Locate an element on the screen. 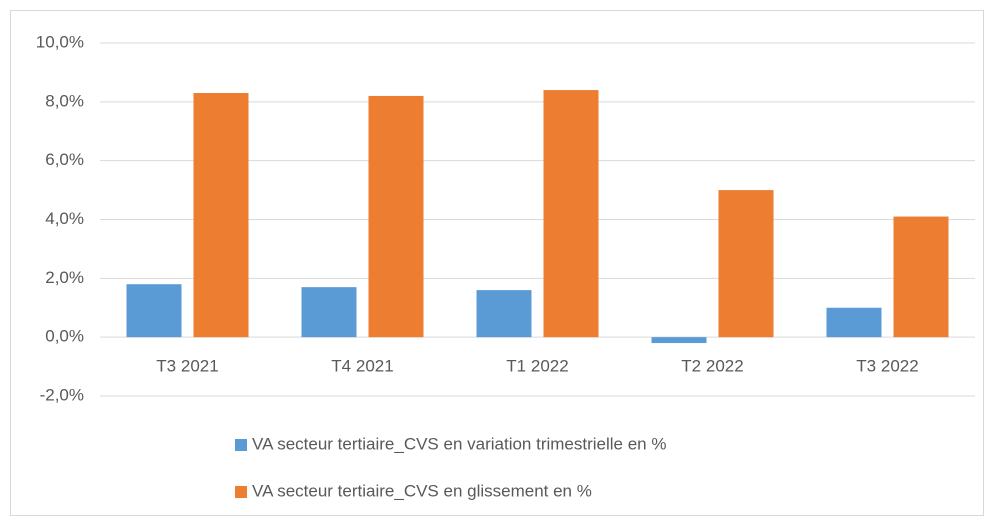  y-tick-label: 8,0% is located at coordinates (64, 100).